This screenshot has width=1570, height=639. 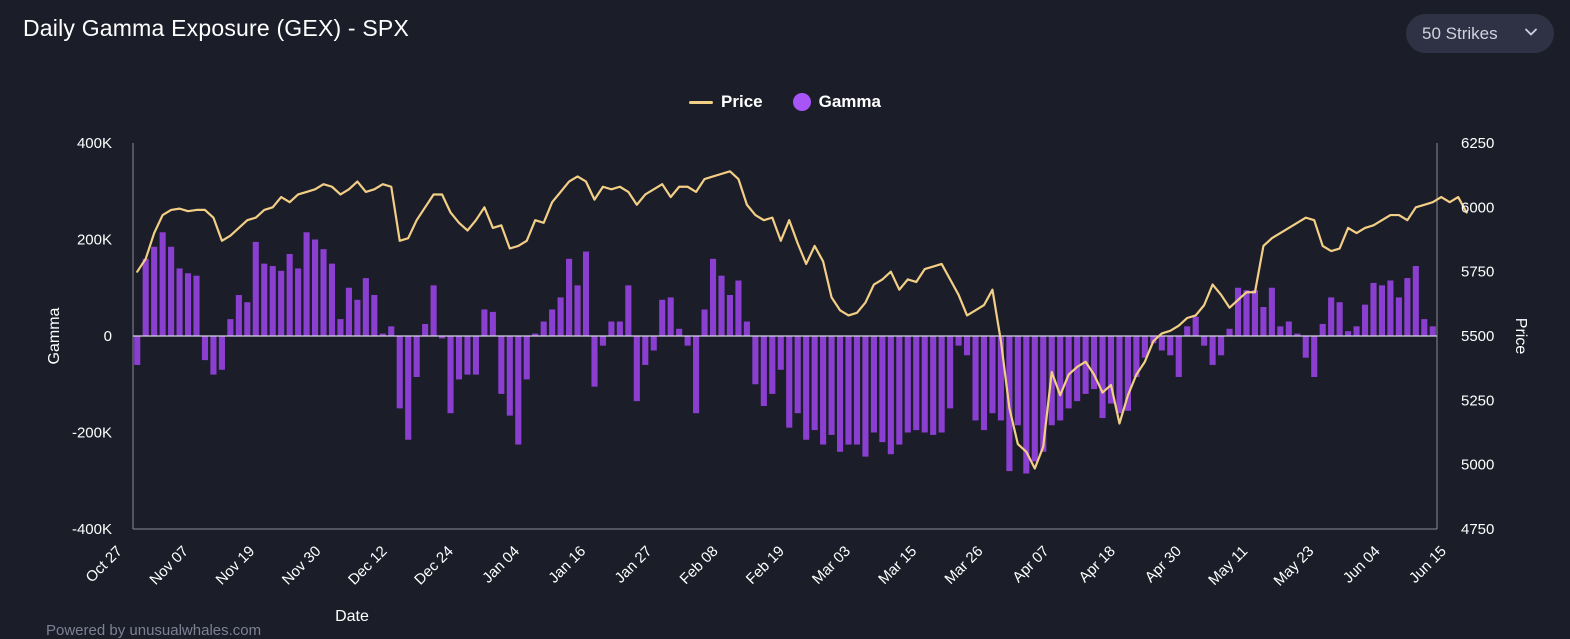 What do you see at coordinates (836, 102) in the screenshot?
I see `legend-item-gamma: Gamma` at bounding box center [836, 102].